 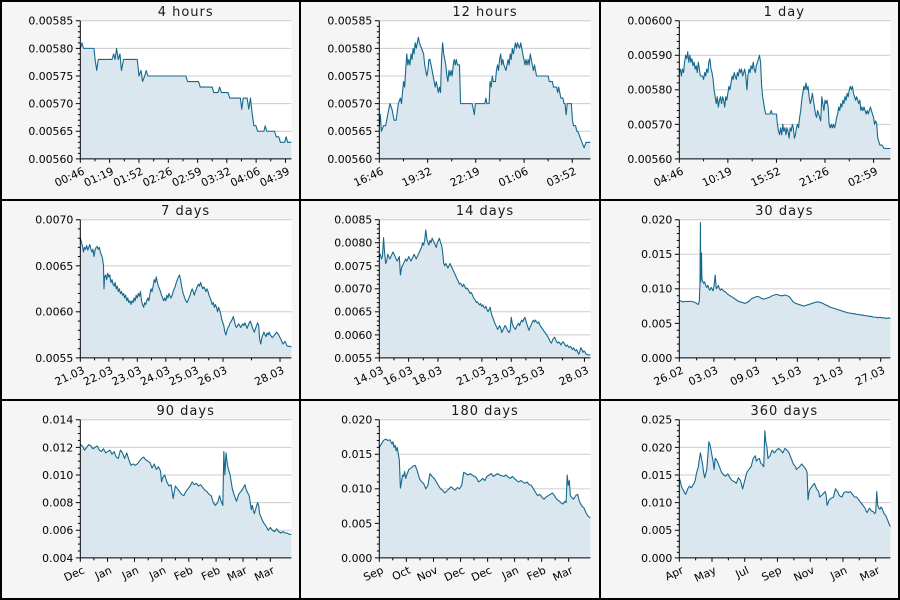 I want to click on svg-text: 04:46, so click(x=668, y=177).